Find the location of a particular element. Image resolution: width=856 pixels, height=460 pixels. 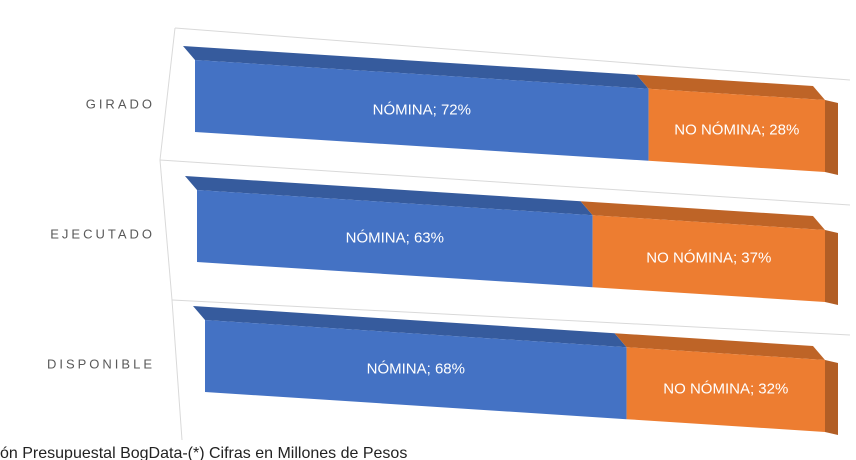

data-label: NÓMINA; 72% is located at coordinates (422, 109).